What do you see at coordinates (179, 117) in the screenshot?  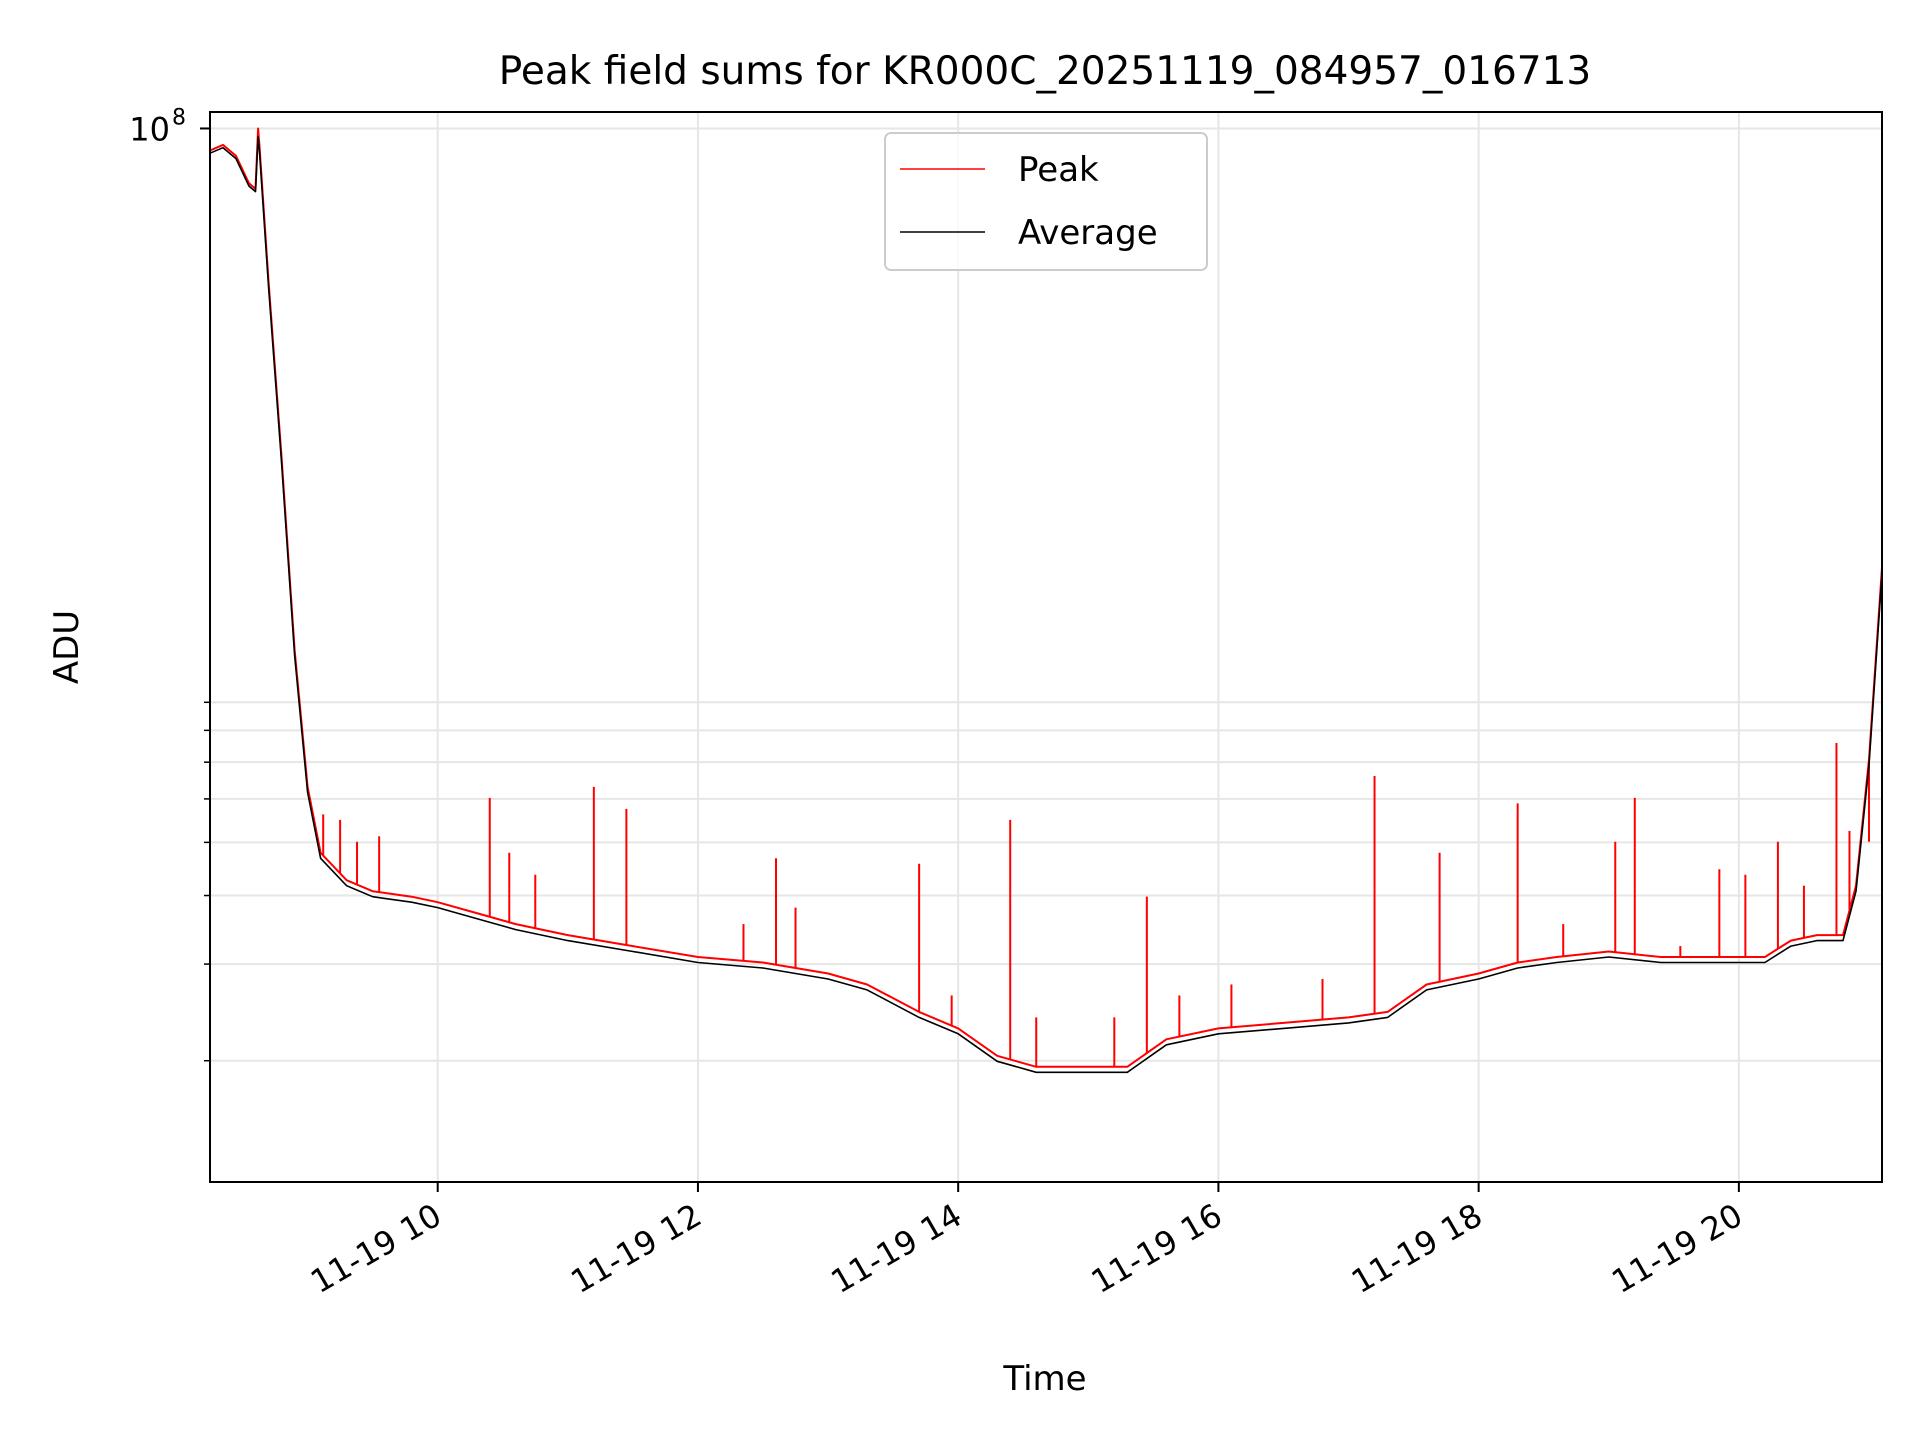 I see `y-tick-label-exponent: 8` at bounding box center [179, 117].